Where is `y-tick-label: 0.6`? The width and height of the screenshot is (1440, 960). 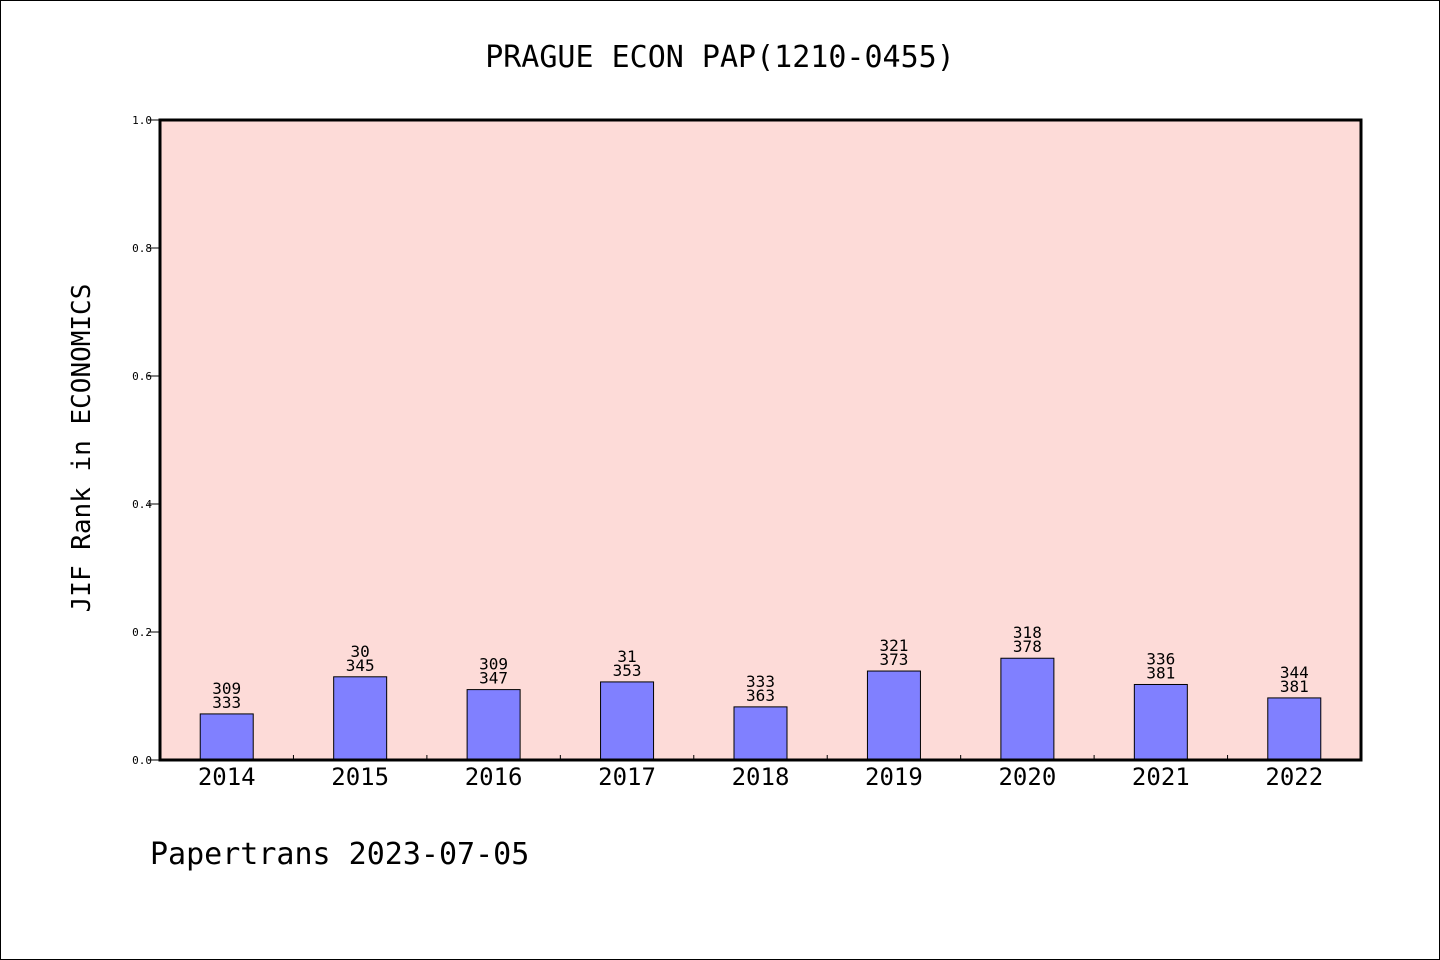
y-tick-label: 0.6 is located at coordinates (142, 376).